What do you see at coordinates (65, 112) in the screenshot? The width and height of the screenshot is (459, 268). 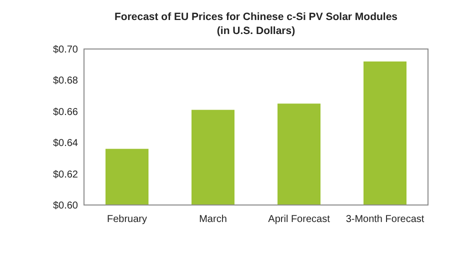 I see `y-tick-label: $0.66` at bounding box center [65, 112].